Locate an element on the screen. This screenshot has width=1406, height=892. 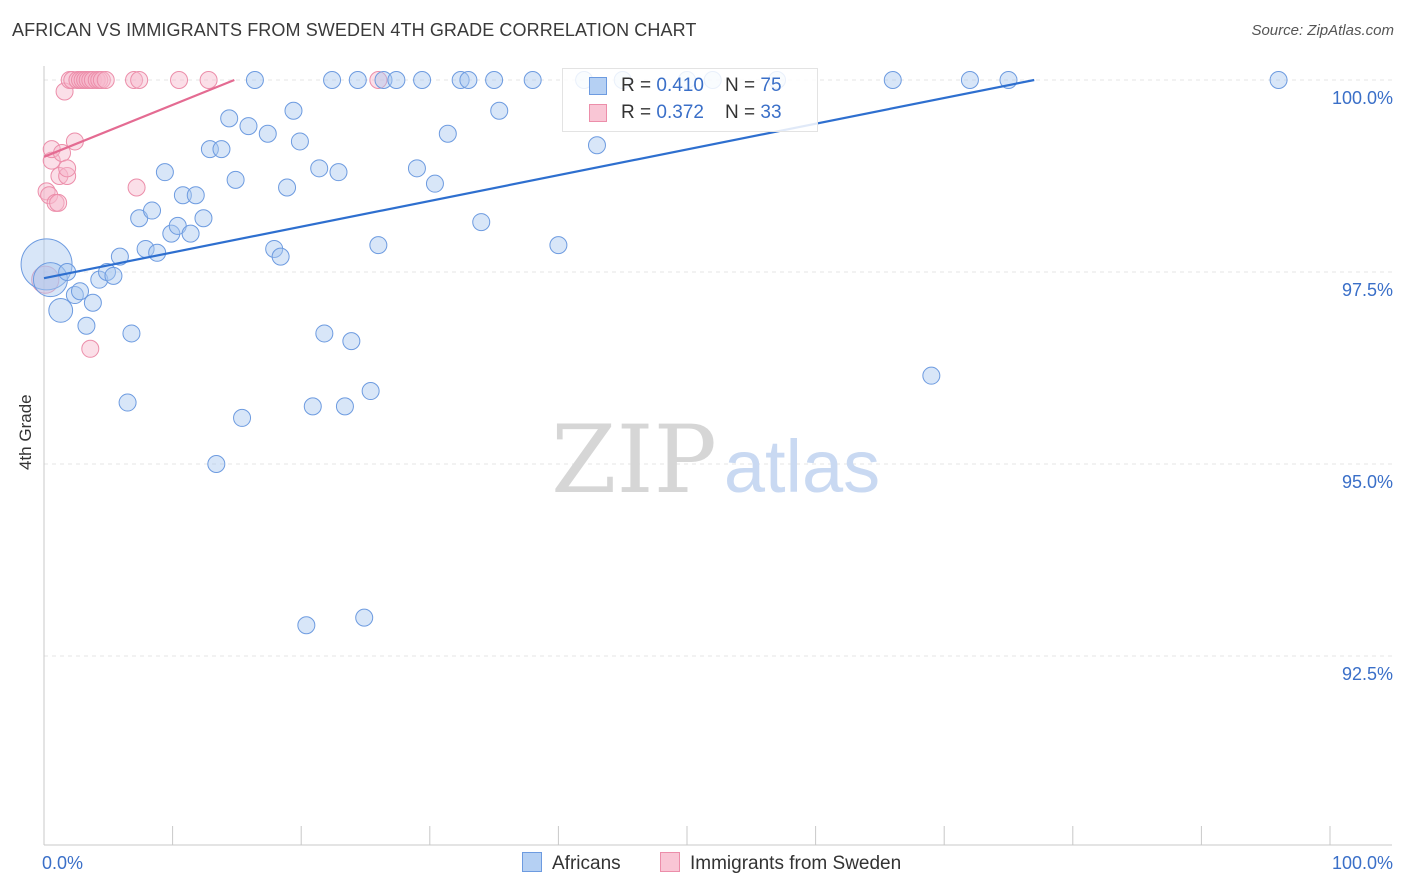
watermark-zip: ZIP is located at coordinates (634, 460).